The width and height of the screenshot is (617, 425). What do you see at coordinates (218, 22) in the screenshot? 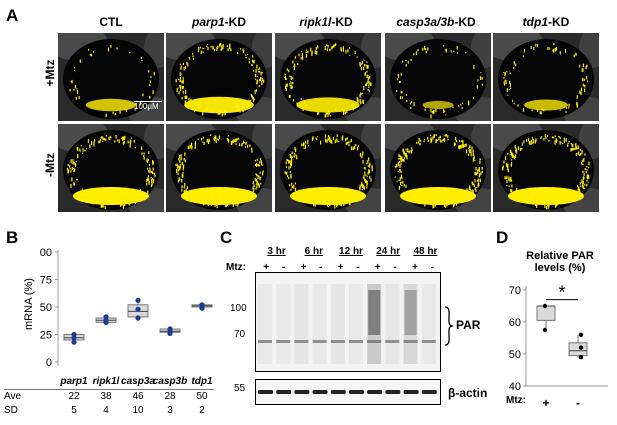
I see `column-title-parp1: parp1-KD` at bounding box center [218, 22].